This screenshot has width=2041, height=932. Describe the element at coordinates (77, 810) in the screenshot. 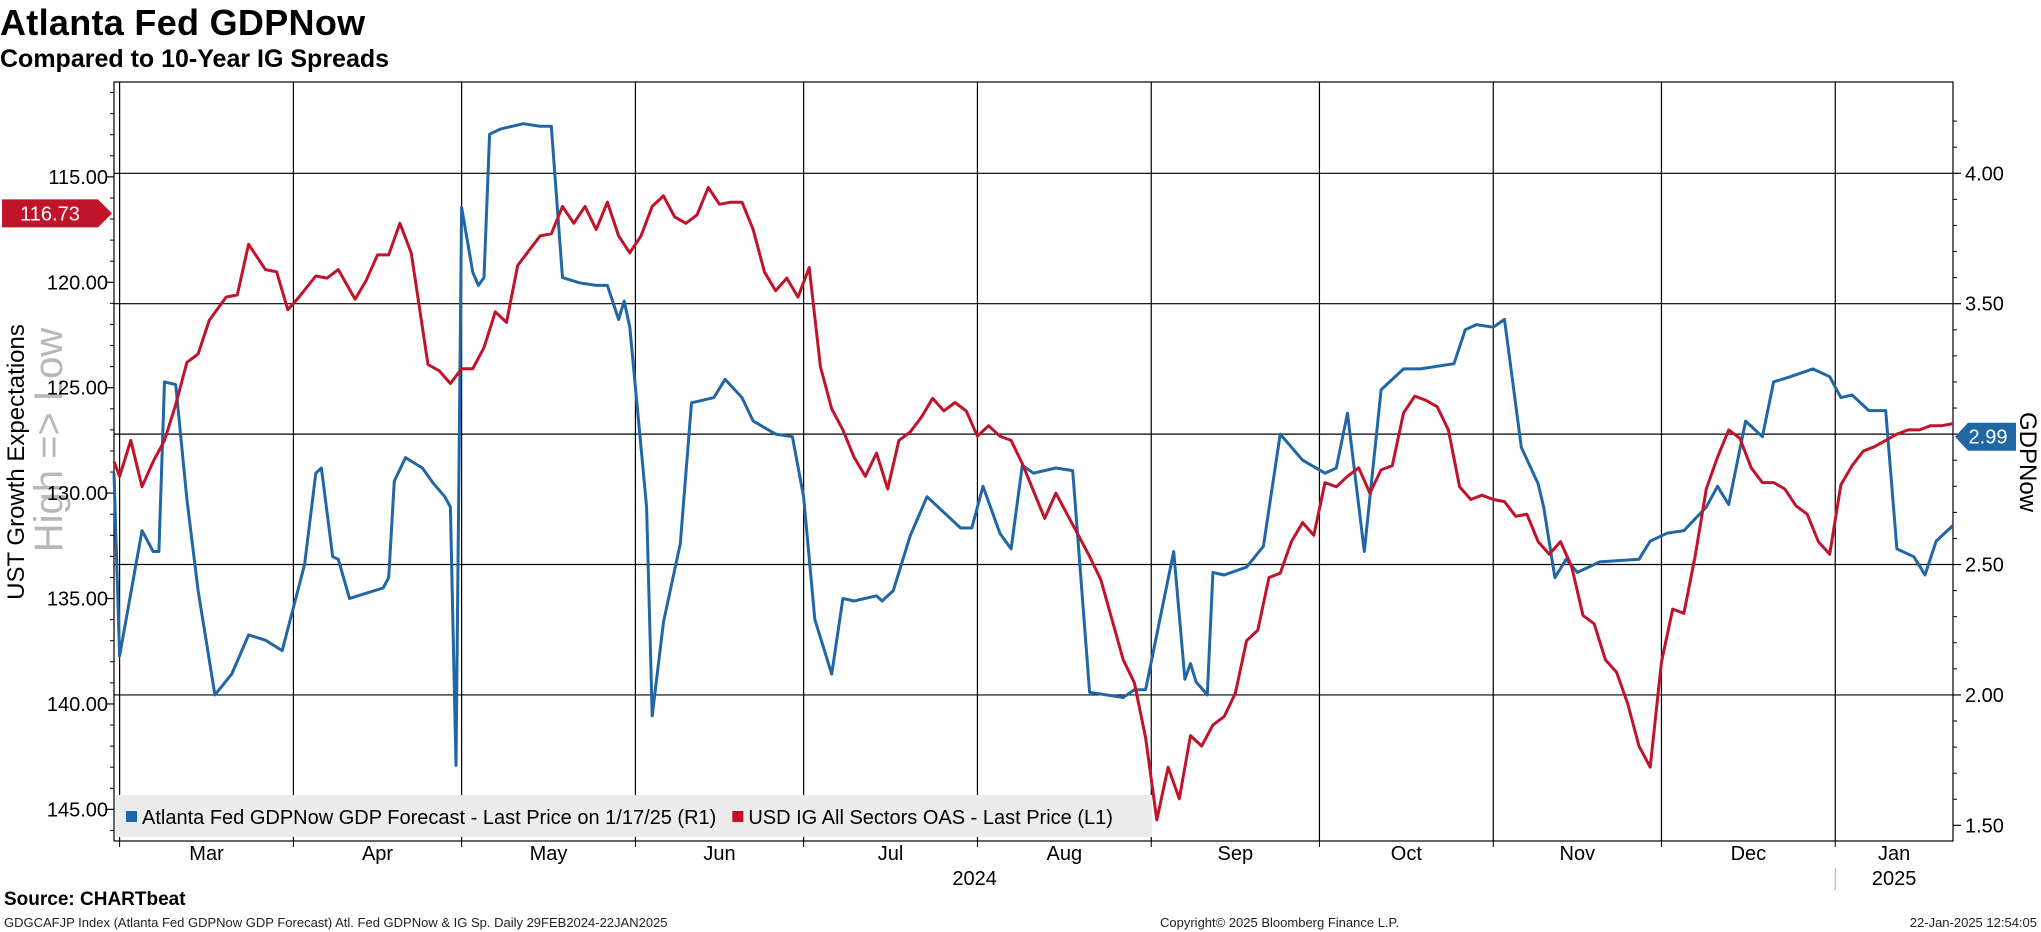

I see `left-tick-label: 145.00` at that location.